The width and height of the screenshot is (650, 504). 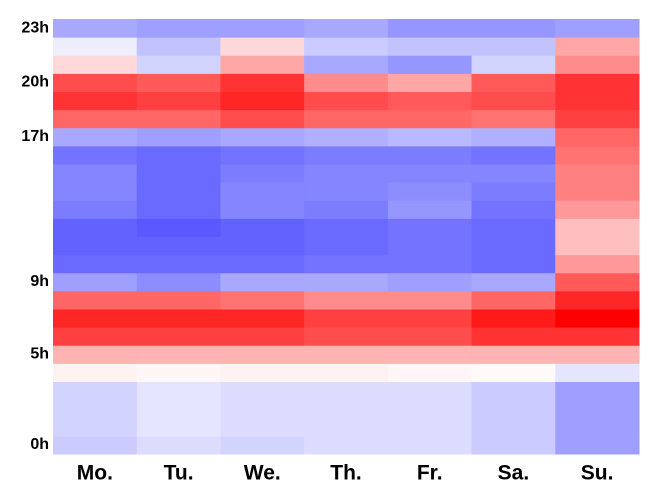 What do you see at coordinates (262, 473) in the screenshot?
I see `x-tick-label: We.` at bounding box center [262, 473].